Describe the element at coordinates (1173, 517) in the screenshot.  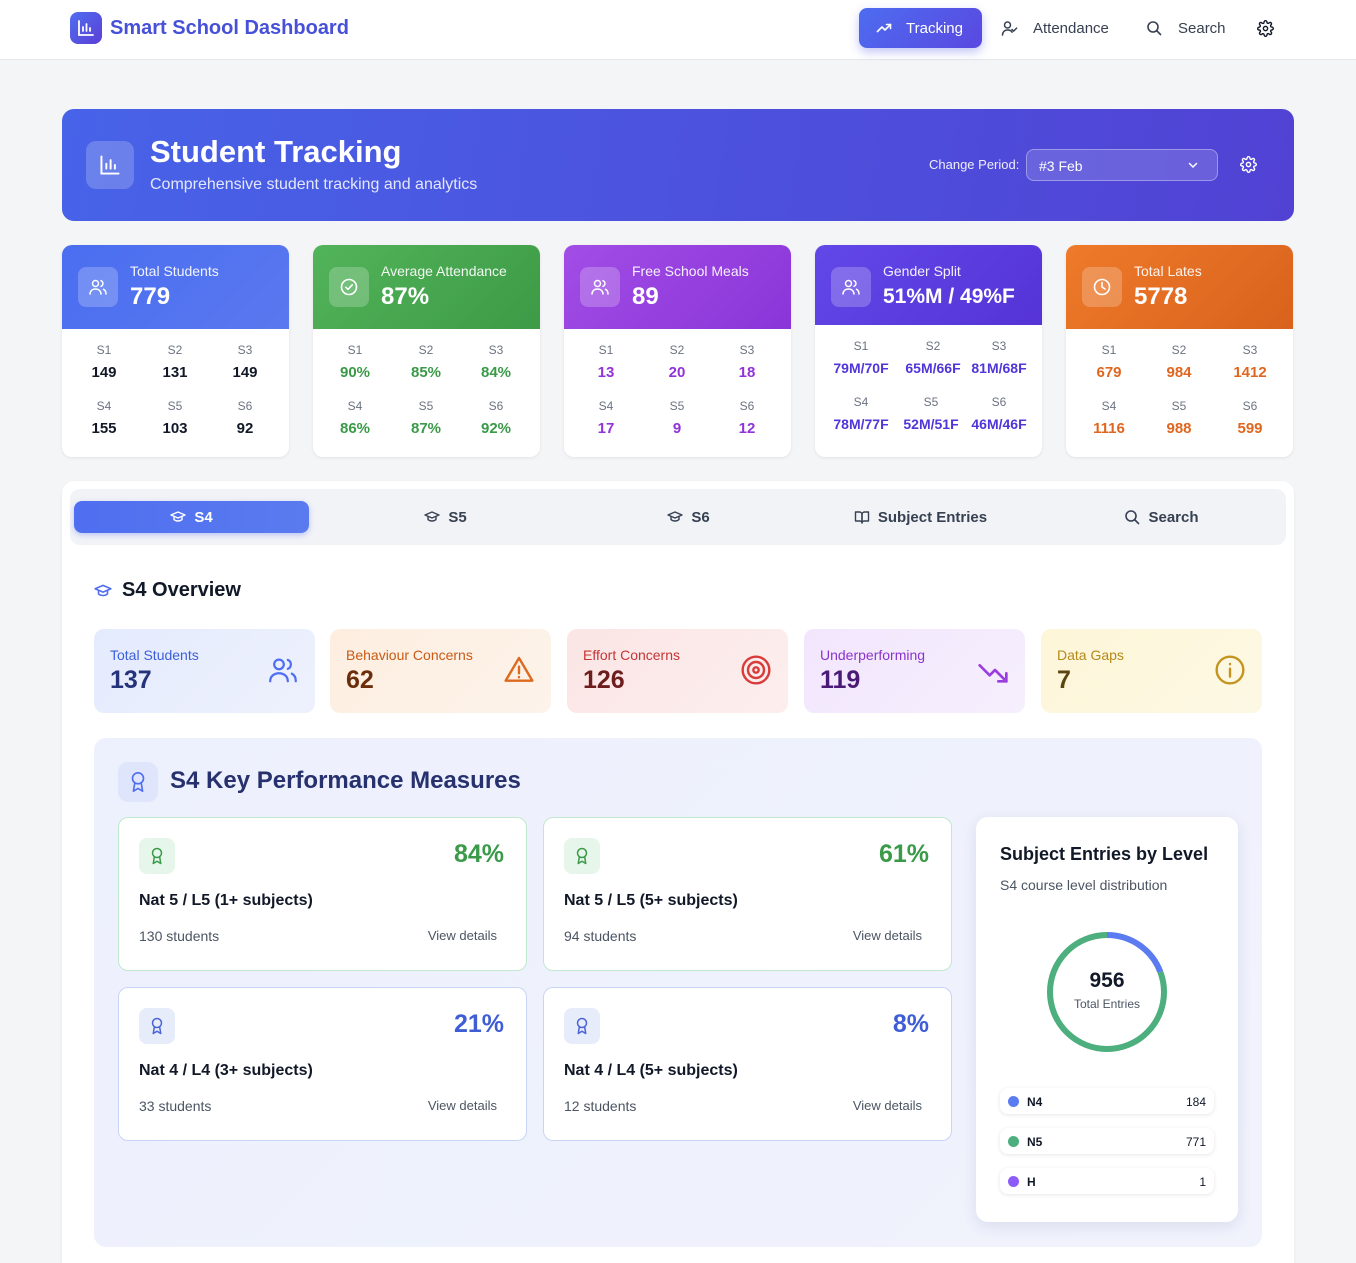
I see `tab-search-label: Search` at that location.